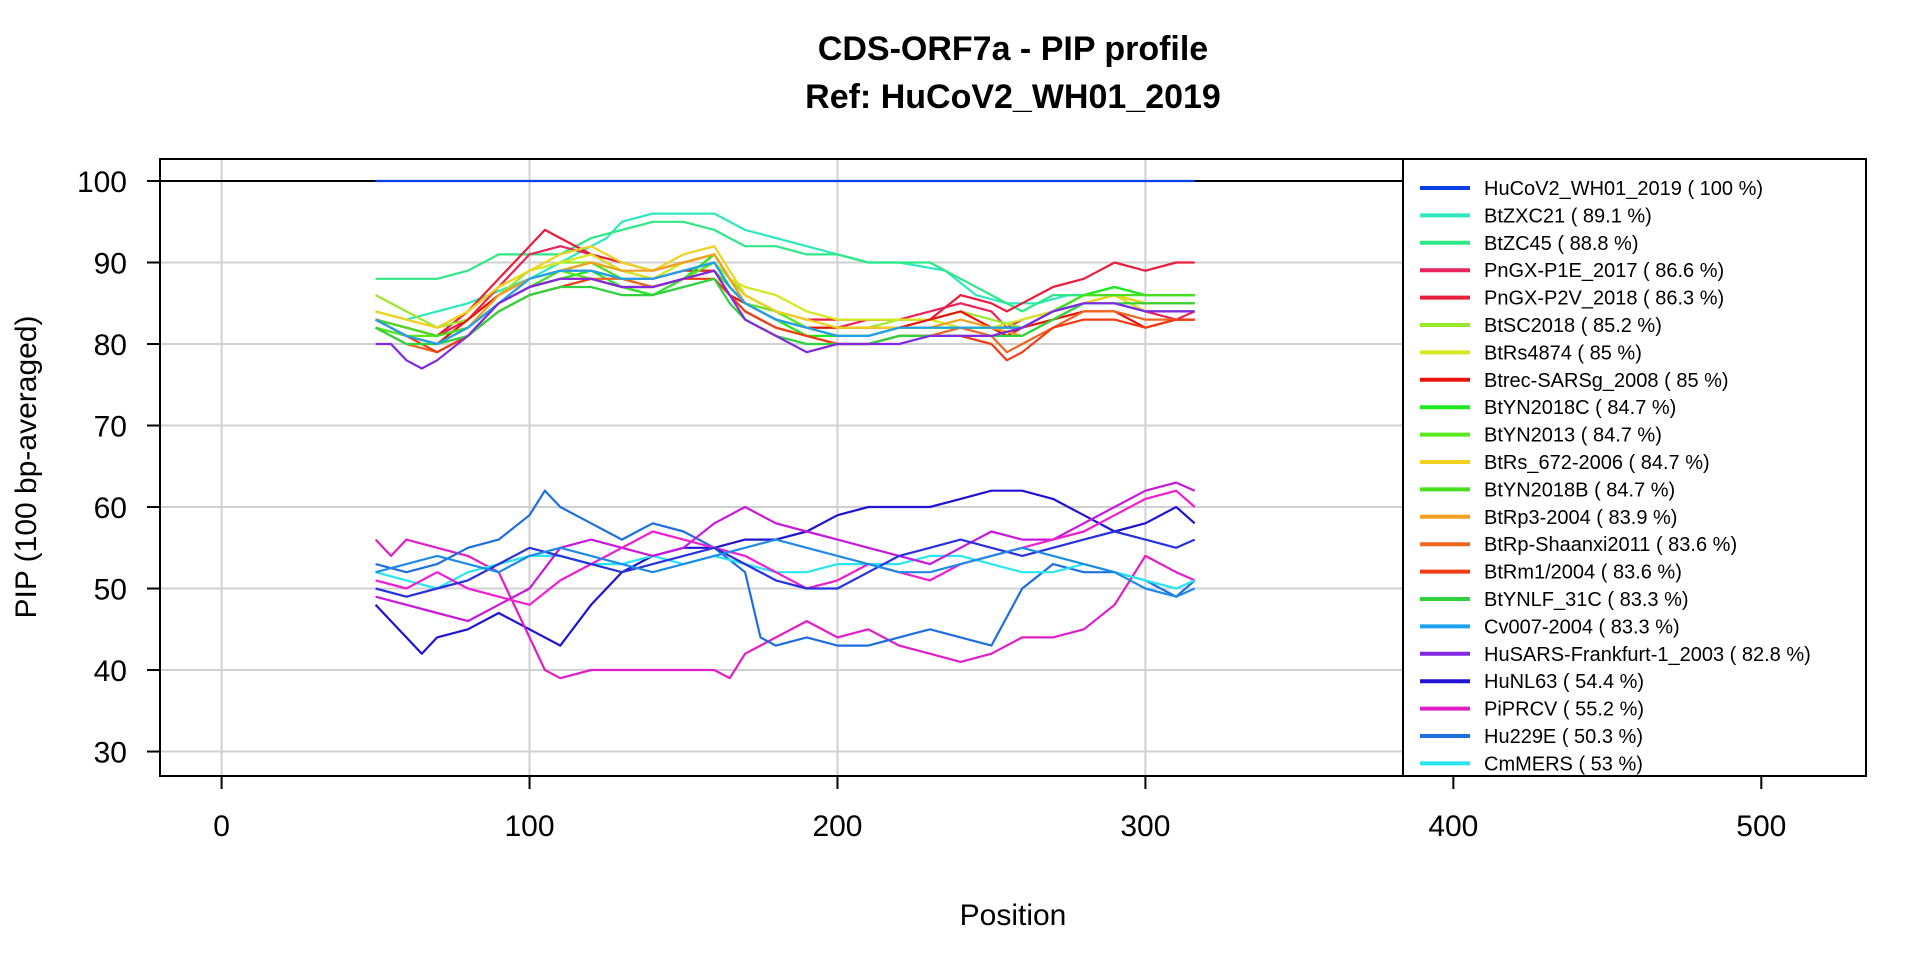 This screenshot has height=960, width=1920. What do you see at coordinates (1564, 710) in the screenshot?
I see `legend-label: PiPRCV ( 55.2 %)` at bounding box center [1564, 710].